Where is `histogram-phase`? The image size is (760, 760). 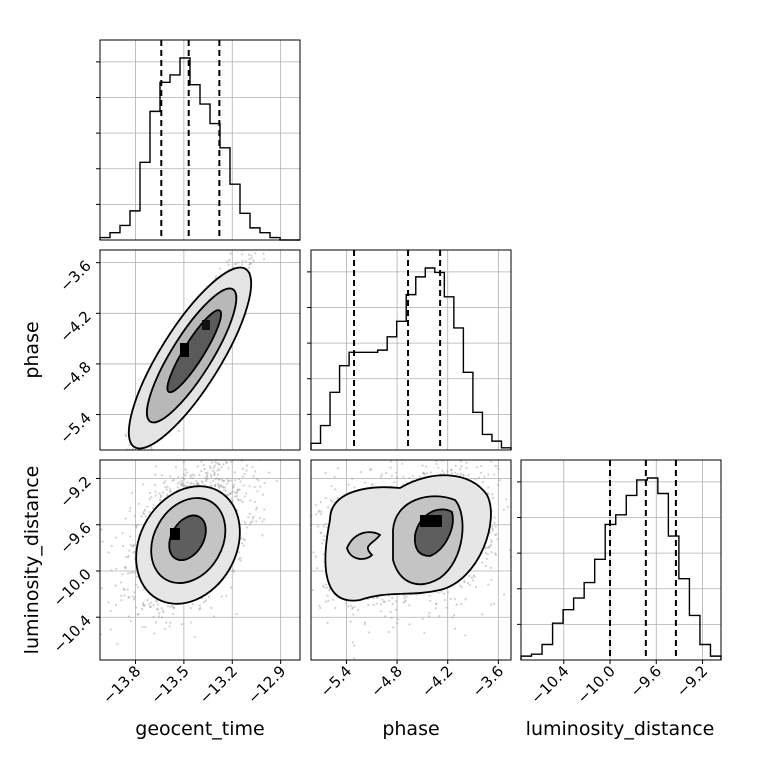
histogram-phase is located at coordinates (409, 350).